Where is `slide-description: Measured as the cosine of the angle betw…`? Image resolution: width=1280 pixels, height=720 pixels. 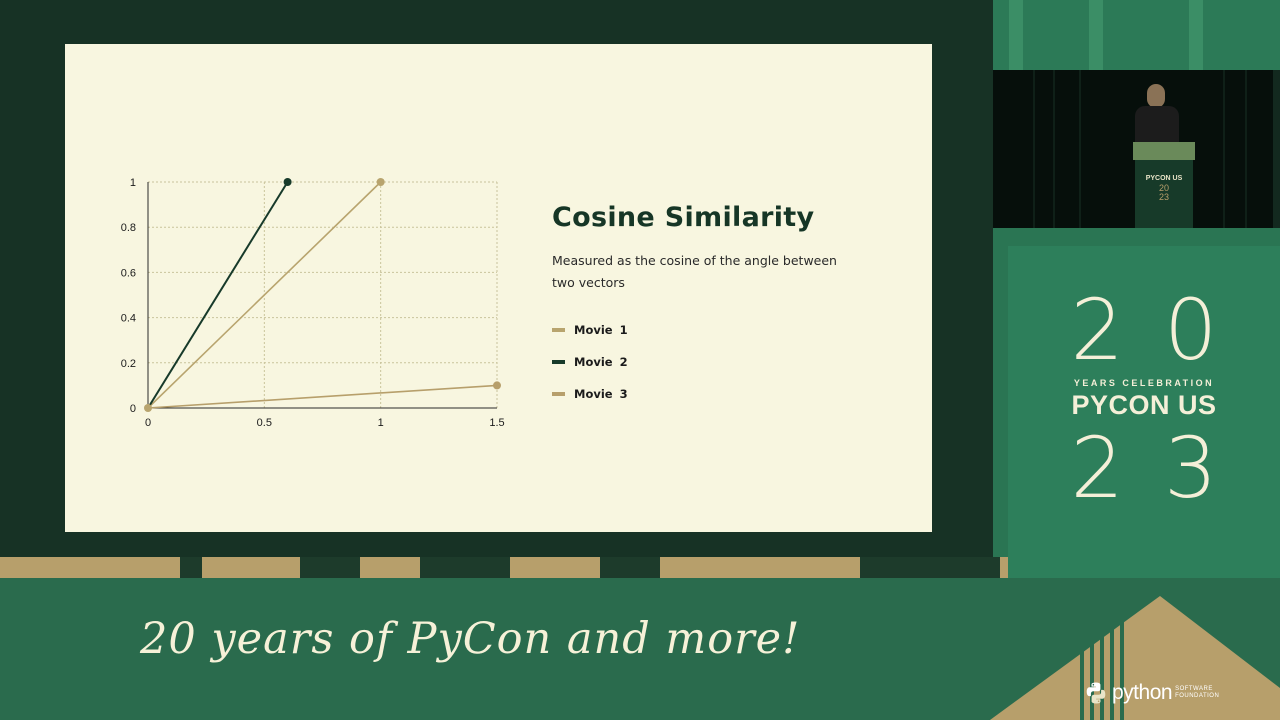 slide-description: Measured as the cosine of the angle betw… is located at coordinates (694, 271).